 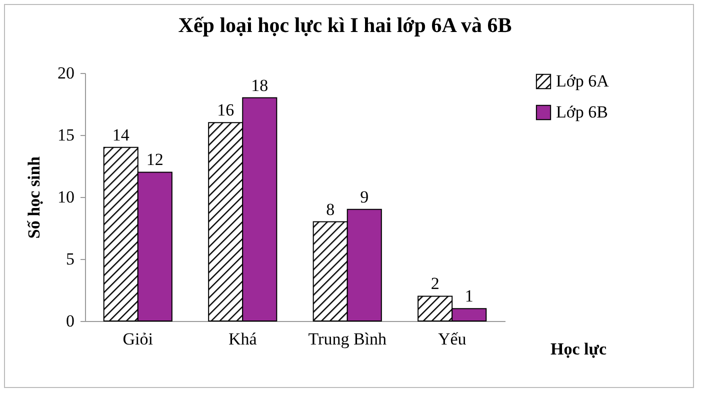 What do you see at coordinates (70, 321) in the screenshot?
I see `y-tick-label: 0` at bounding box center [70, 321].